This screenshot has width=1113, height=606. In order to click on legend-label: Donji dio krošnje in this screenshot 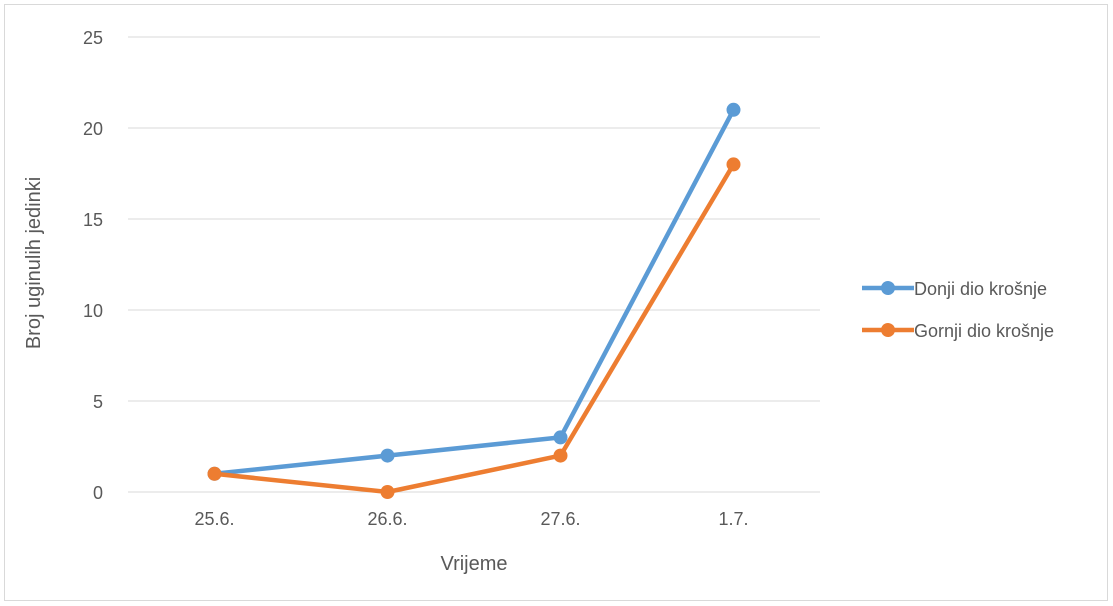, I will do `click(980, 289)`.